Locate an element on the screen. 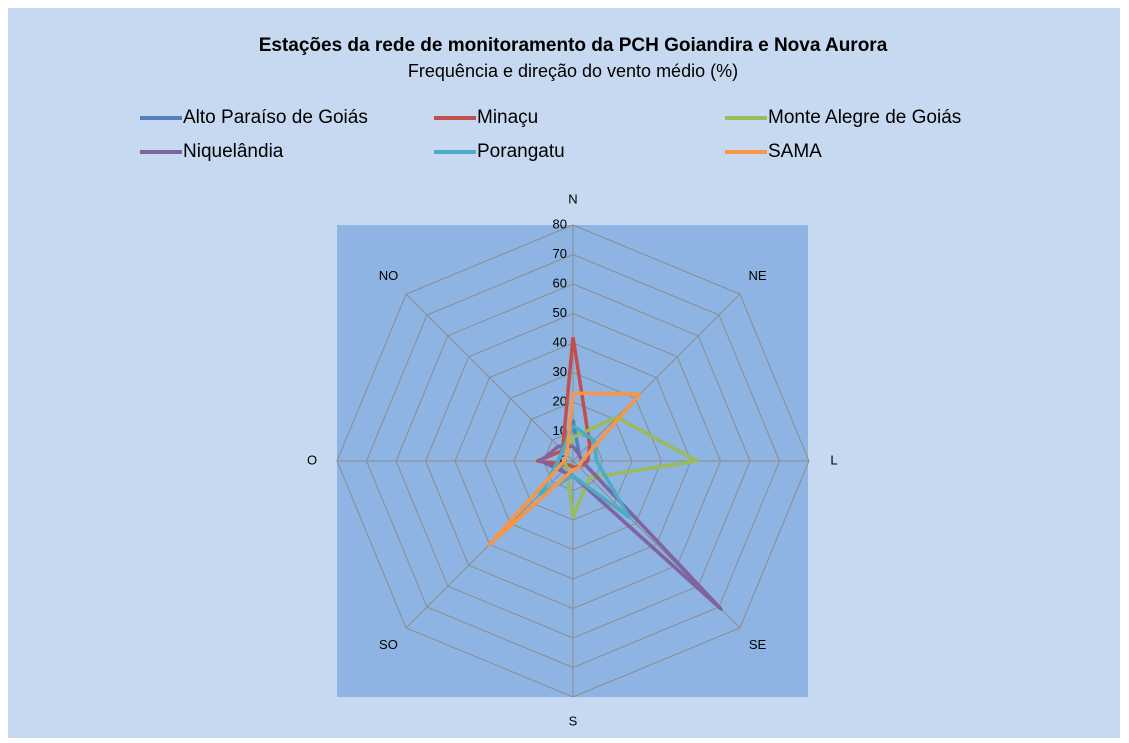  r-tick-label: 80 is located at coordinates (560, 223).